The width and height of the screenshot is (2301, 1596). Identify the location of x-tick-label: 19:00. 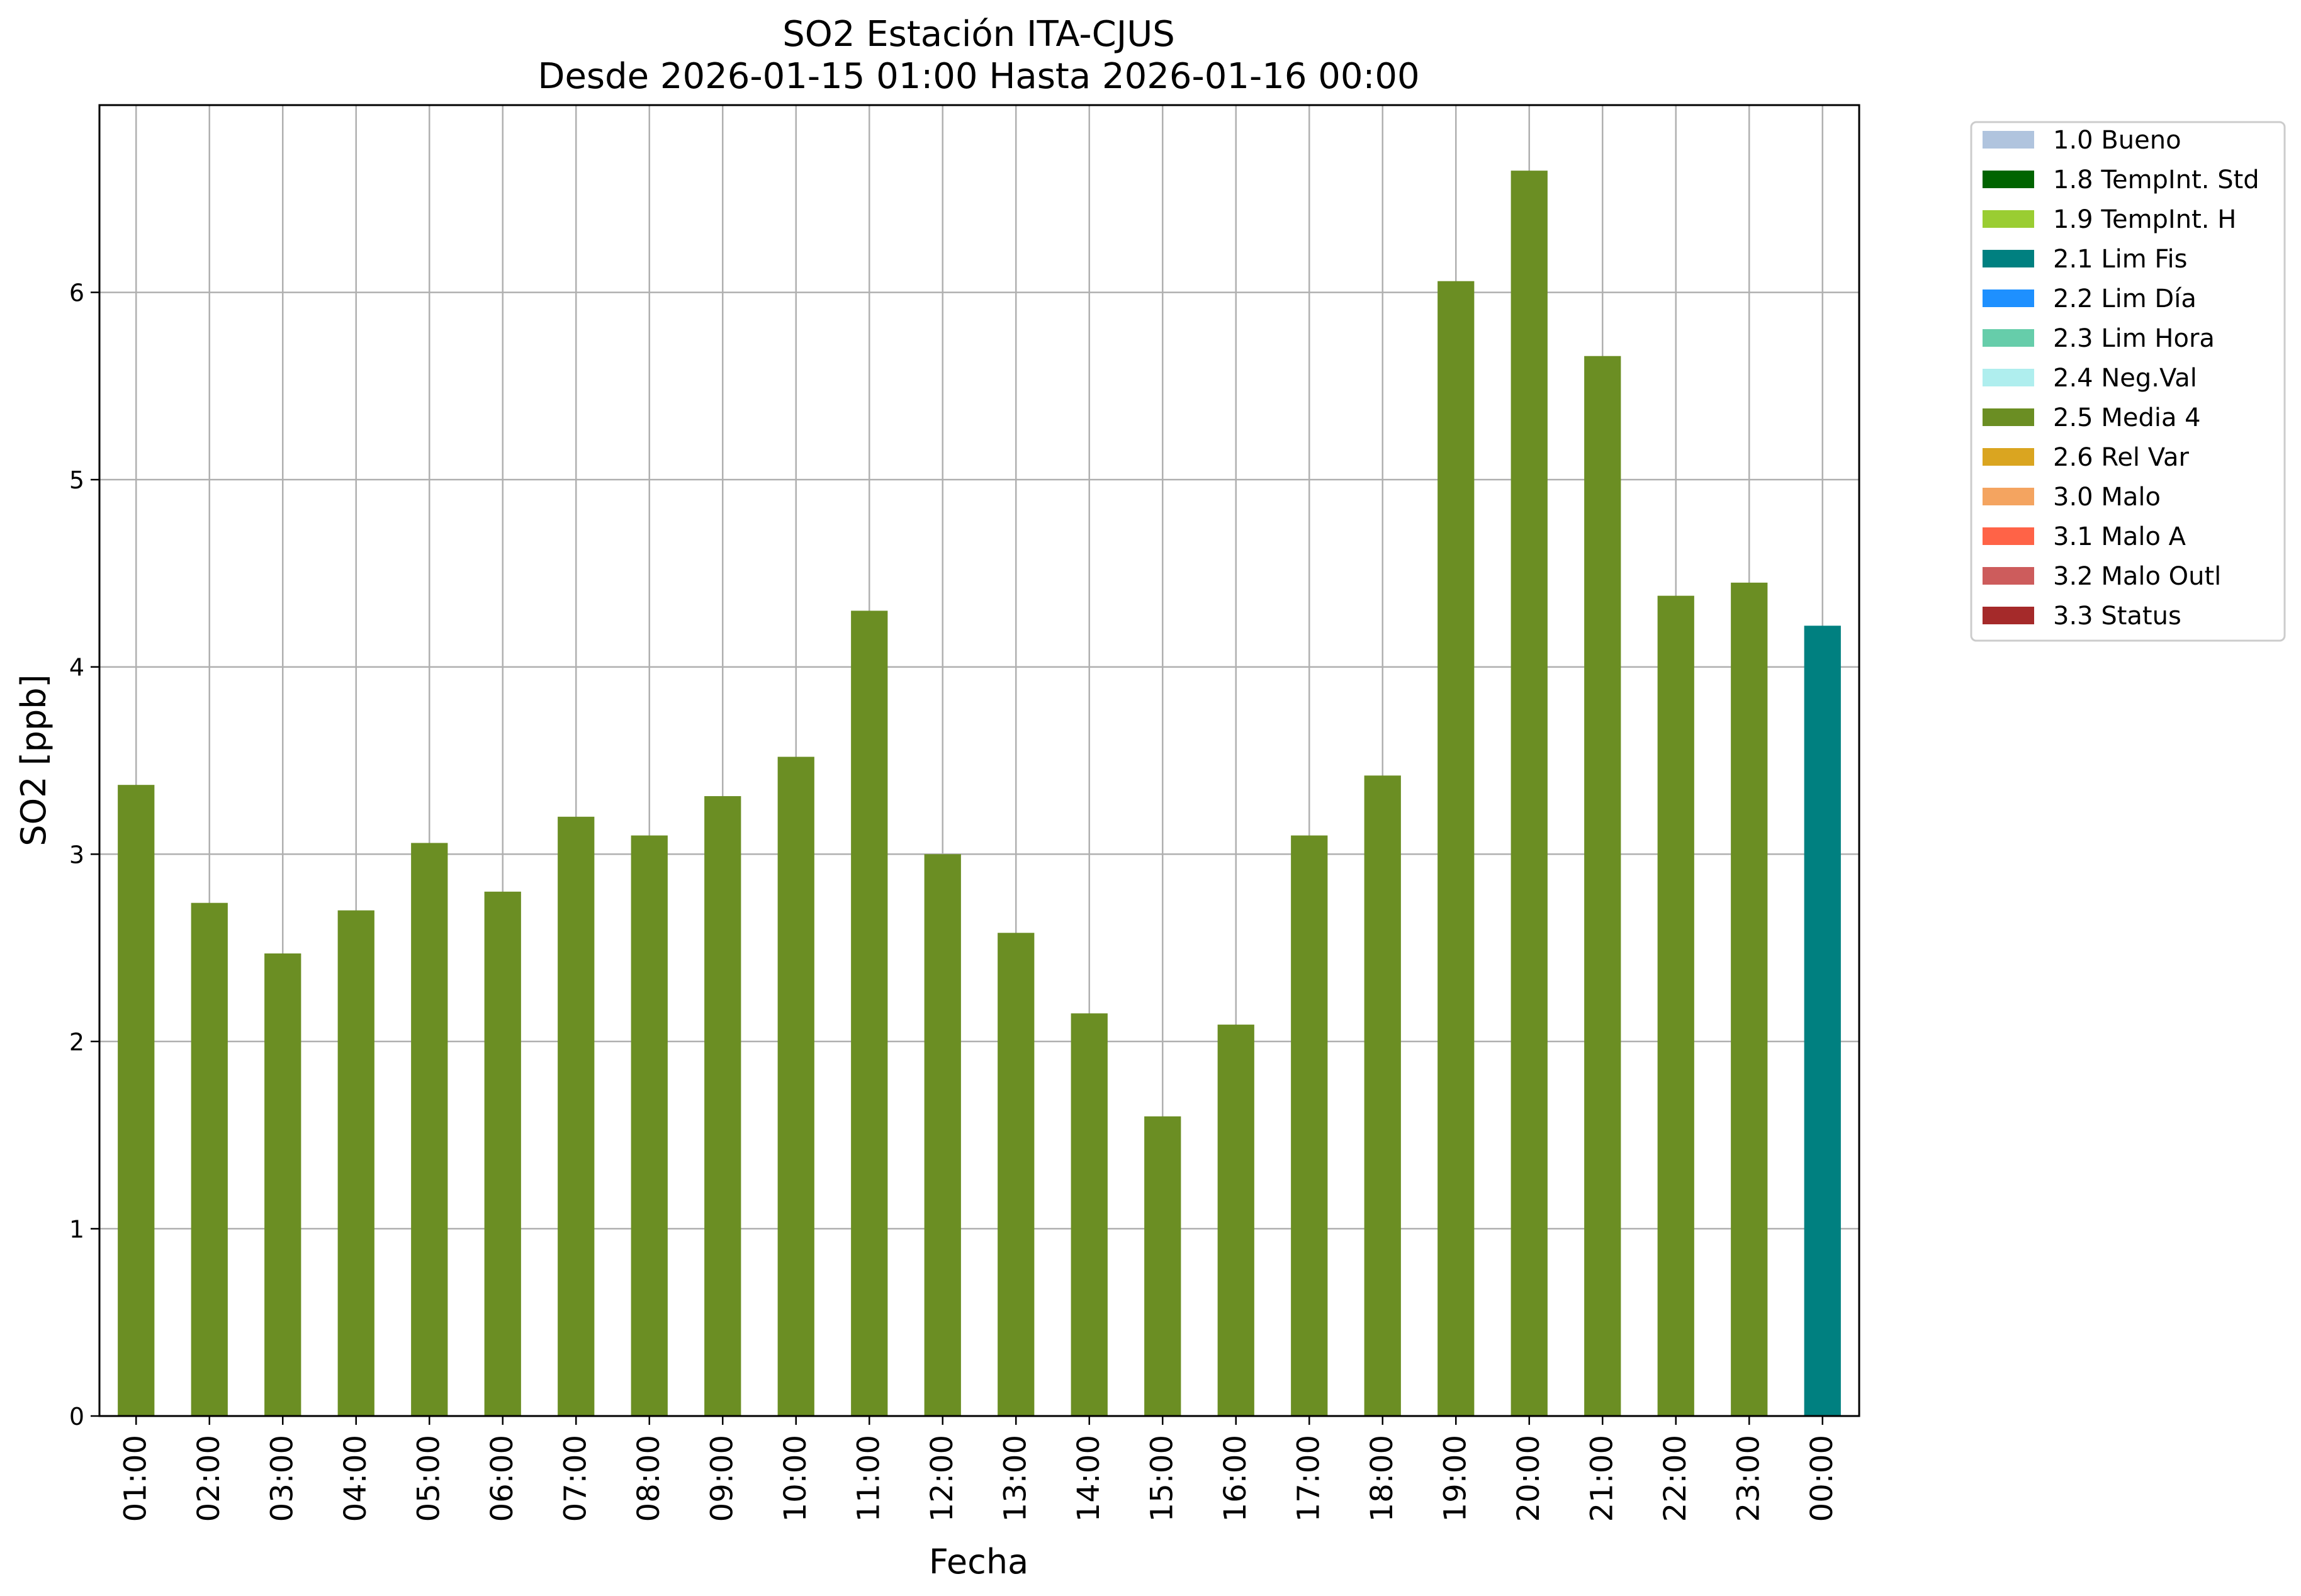
(1455, 1478).